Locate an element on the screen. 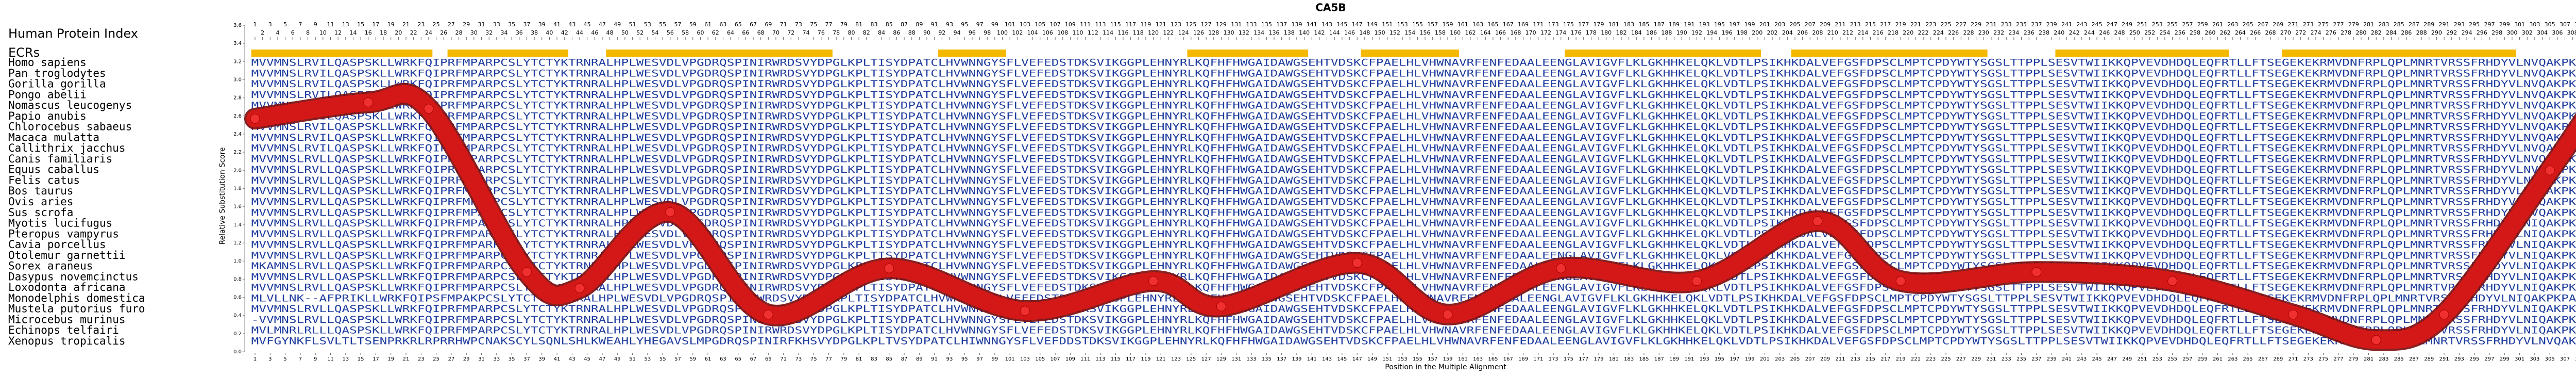 The height and width of the screenshot is (376, 2576). index-tick-label: 51 is located at coordinates (632, 24).